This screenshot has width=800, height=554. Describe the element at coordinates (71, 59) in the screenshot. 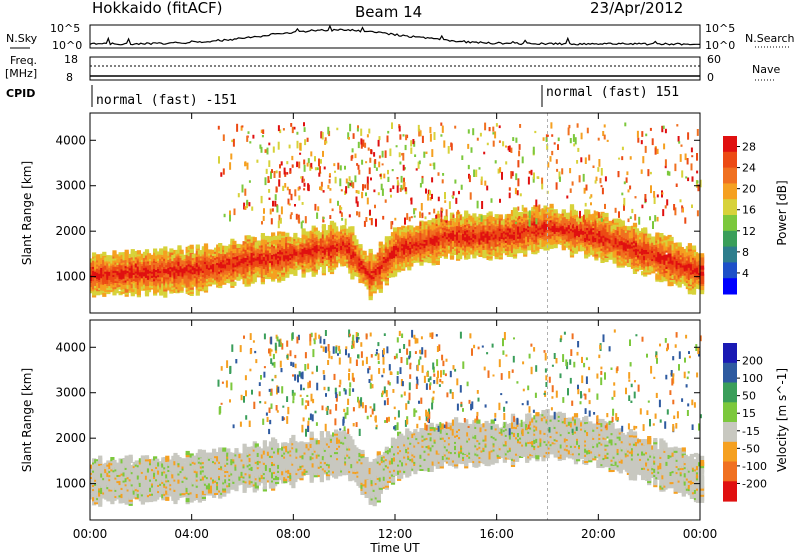

I see `freq-tick-top: 18` at that location.